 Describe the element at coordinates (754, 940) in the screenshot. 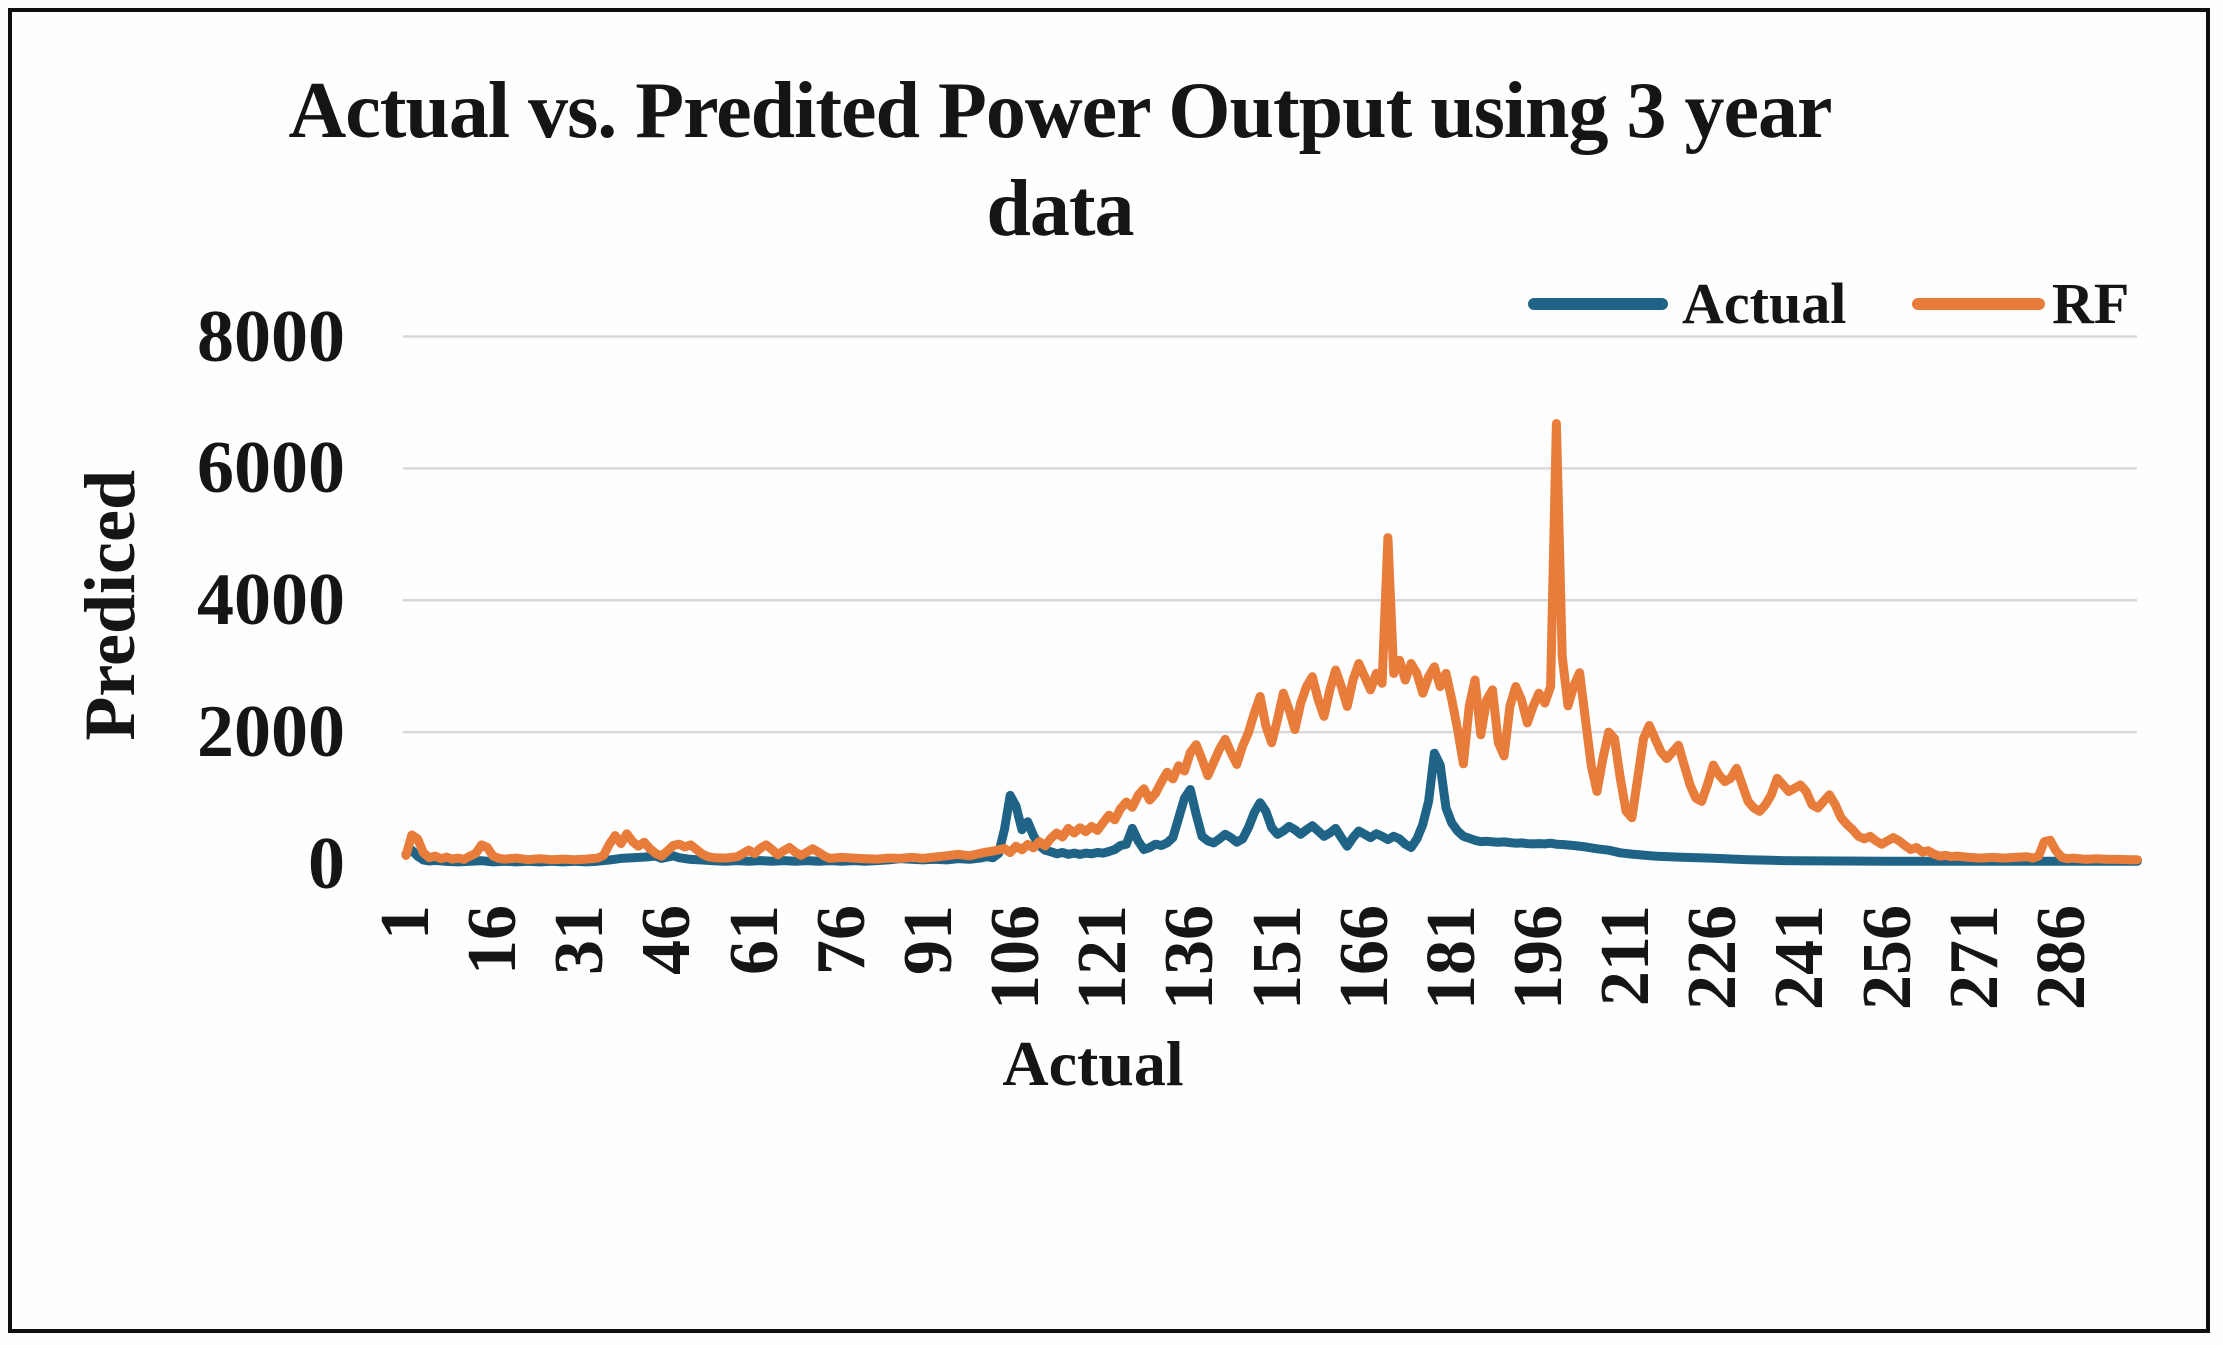

I see `x-tick-label: 61` at that location.